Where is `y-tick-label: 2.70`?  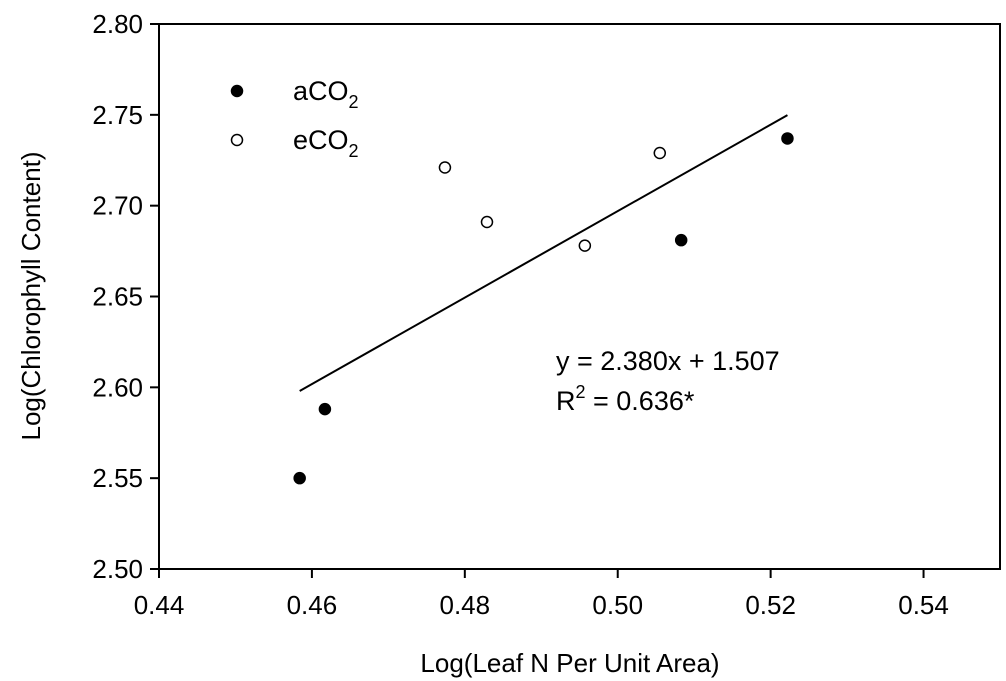 y-tick-label: 2.70 is located at coordinates (117, 206).